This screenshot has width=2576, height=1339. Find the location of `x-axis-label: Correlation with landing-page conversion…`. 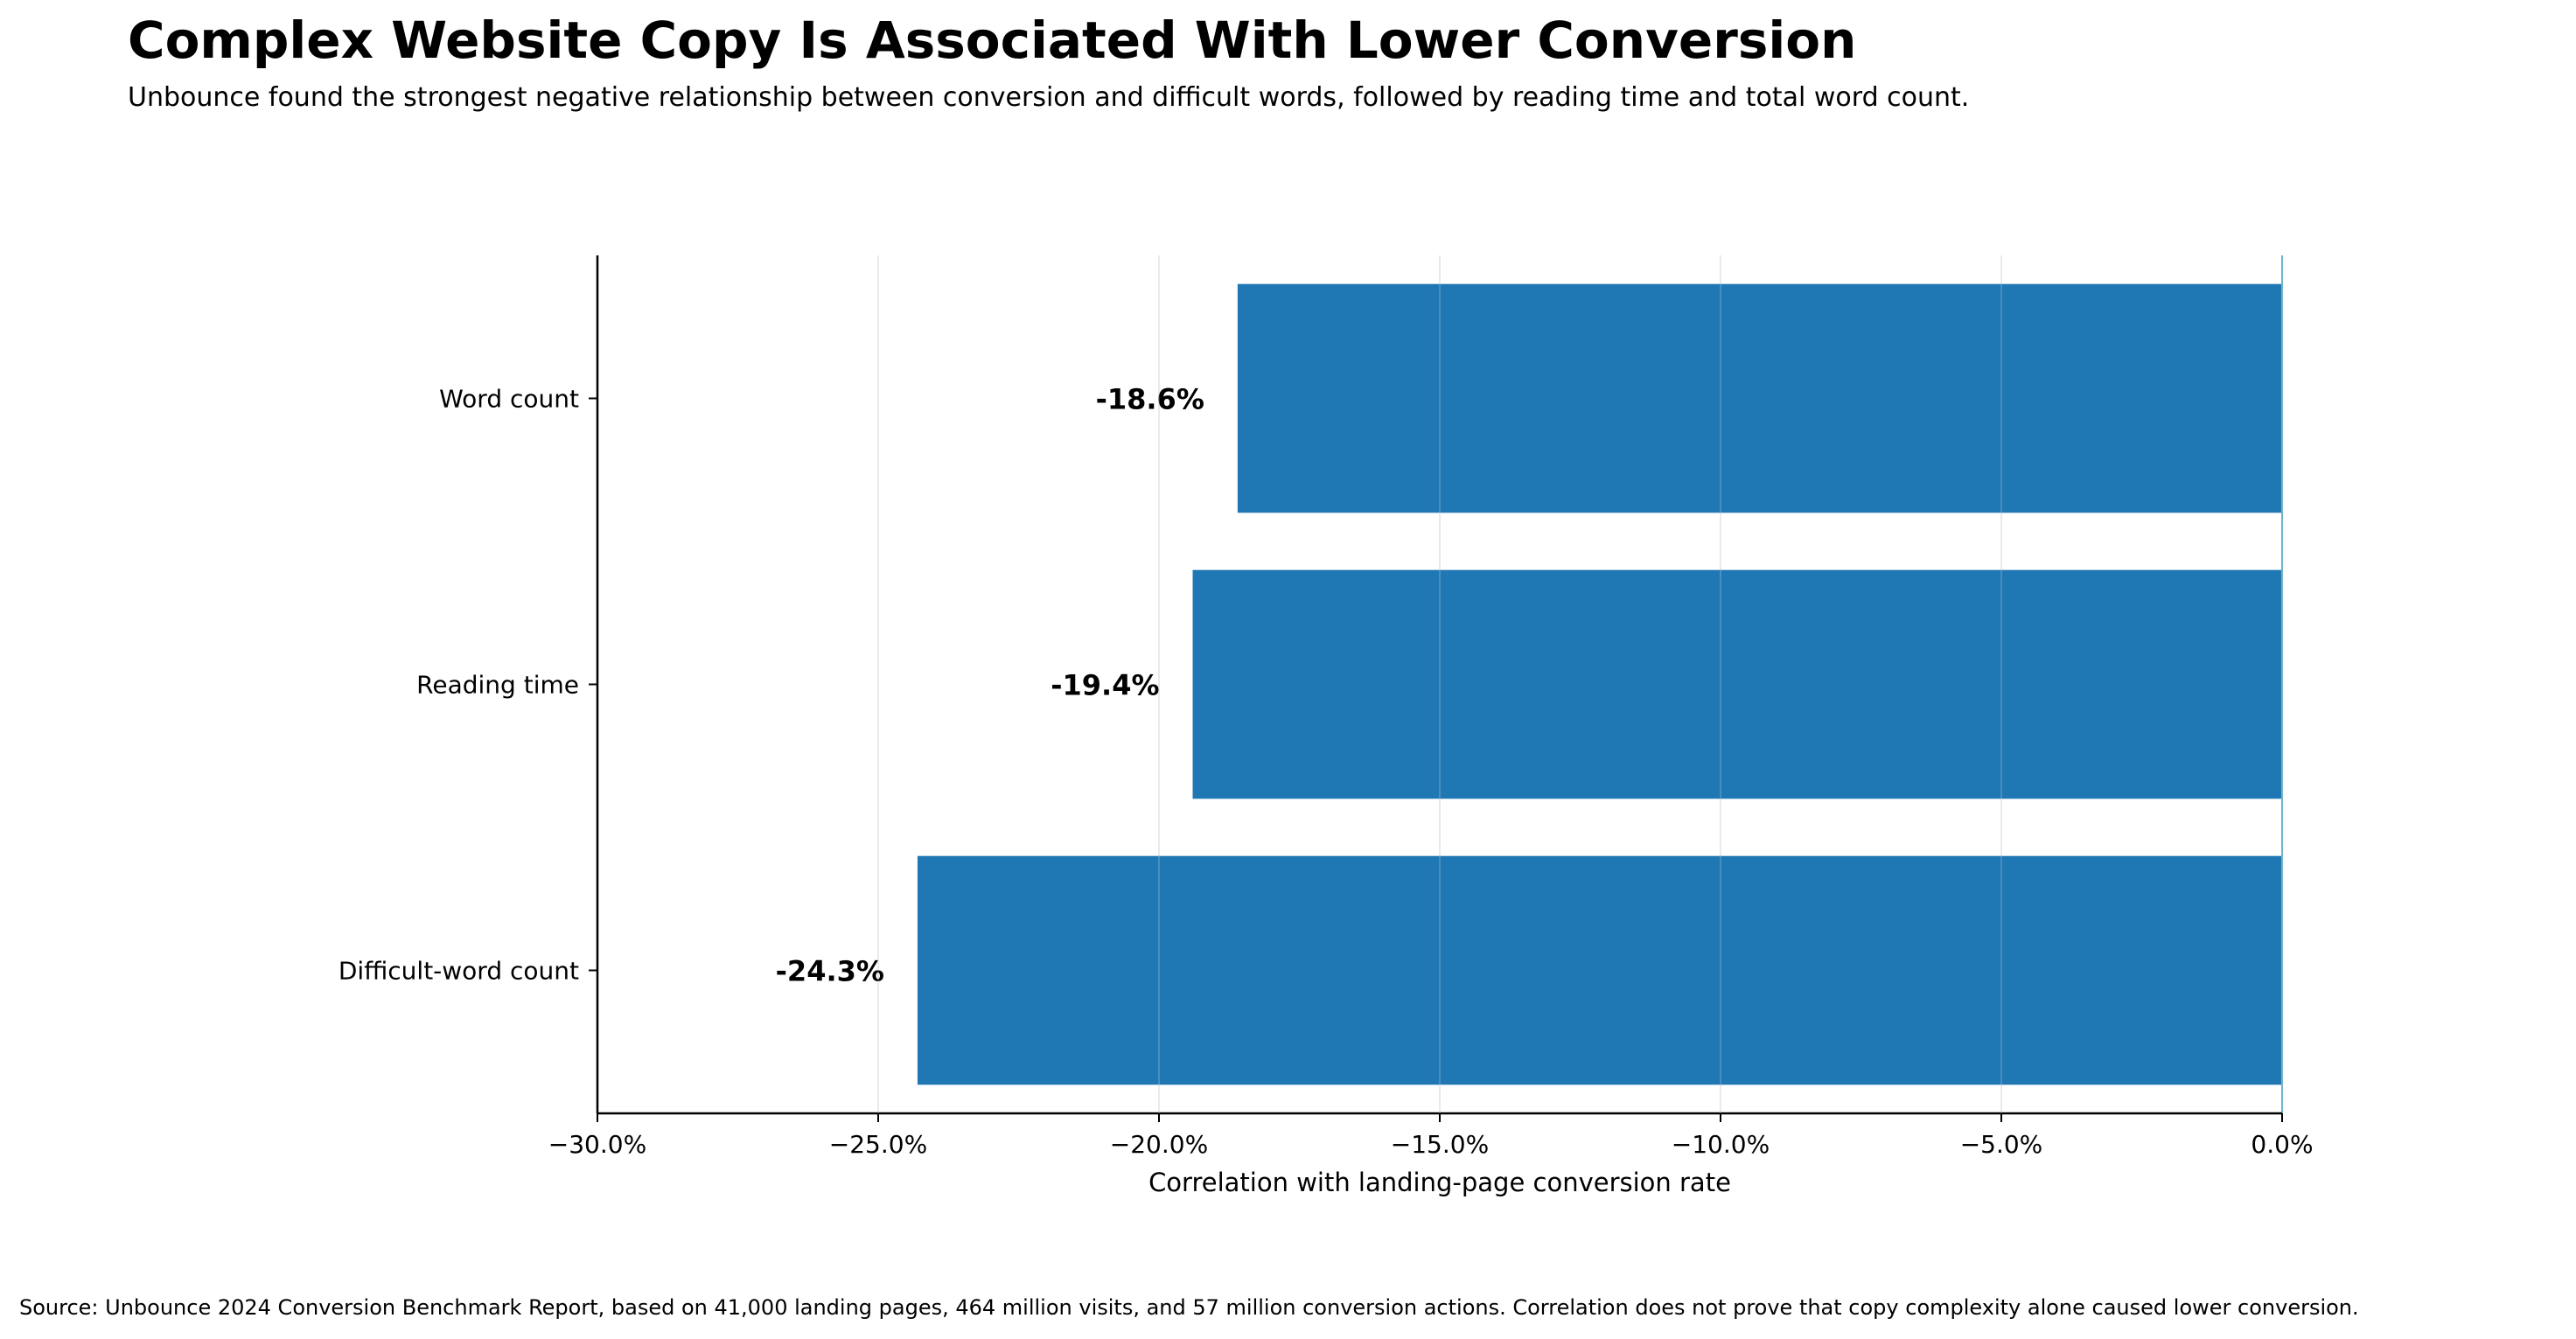

x-axis-label: Correlation with landing-page conversion… is located at coordinates (1439, 1183).